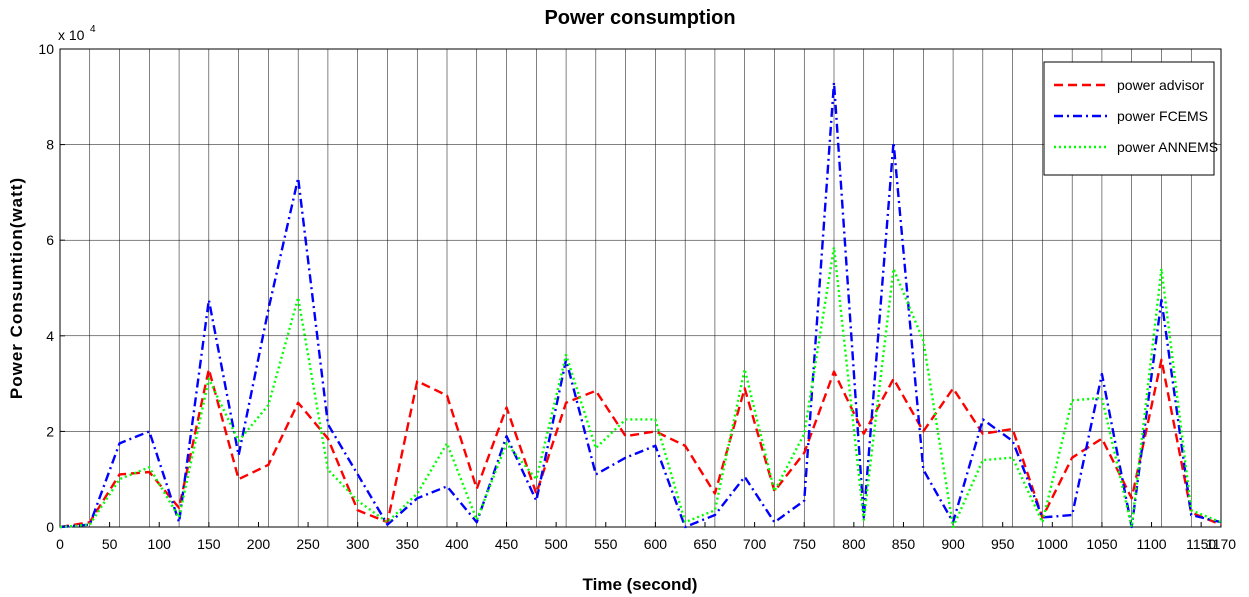 This screenshot has height=597, width=1249. I want to click on x-tick-label: 650, so click(705, 544).